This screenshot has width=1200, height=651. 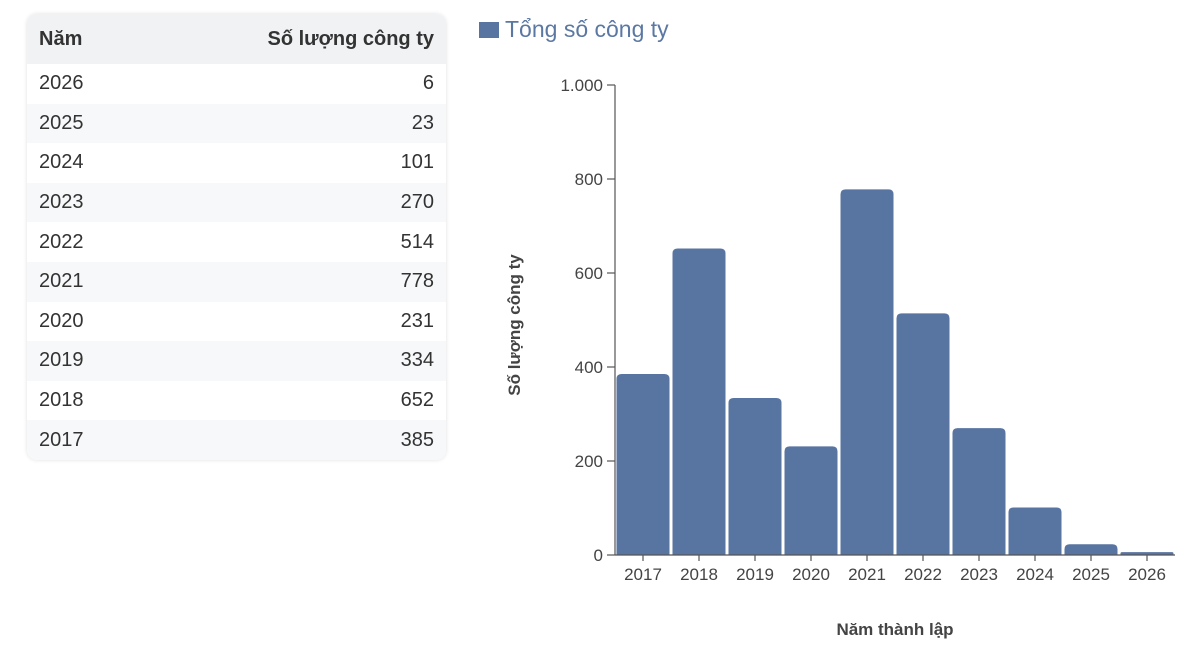 I want to click on cell-year: 2018, so click(x=61, y=400).